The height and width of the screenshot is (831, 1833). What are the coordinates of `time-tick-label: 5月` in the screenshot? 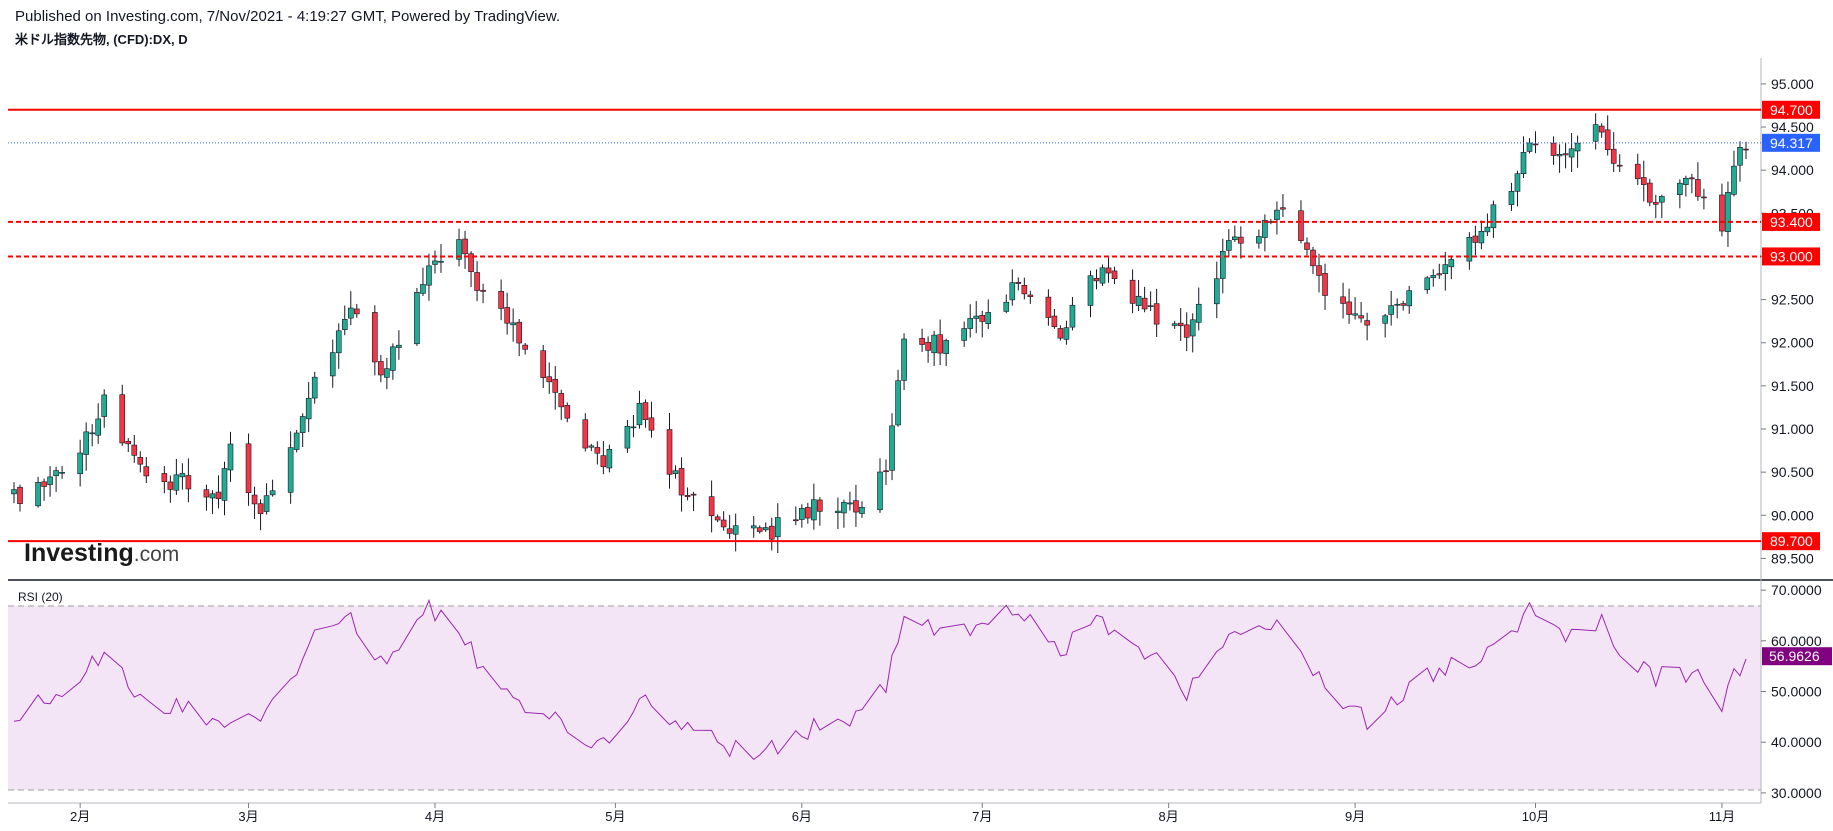 It's located at (615, 816).